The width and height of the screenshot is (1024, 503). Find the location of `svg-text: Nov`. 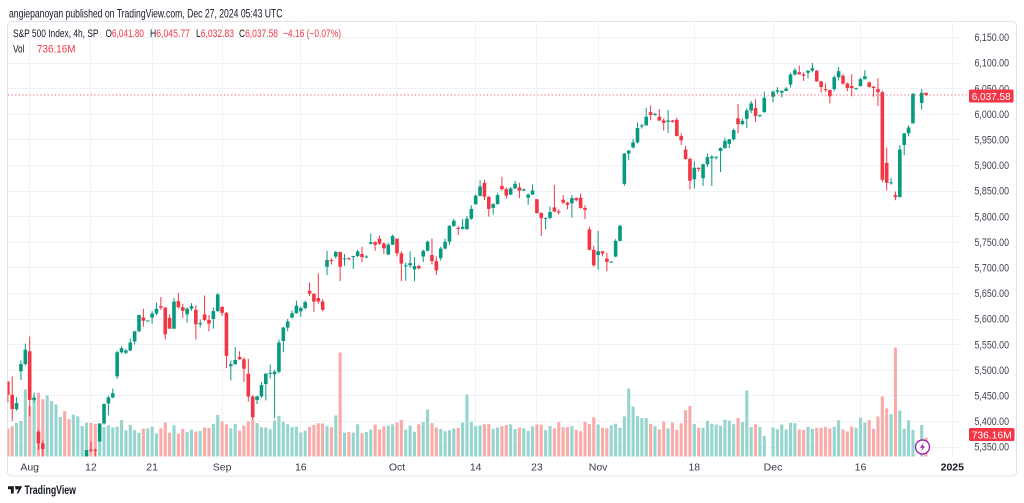

svg-text: Nov is located at coordinates (598, 468).